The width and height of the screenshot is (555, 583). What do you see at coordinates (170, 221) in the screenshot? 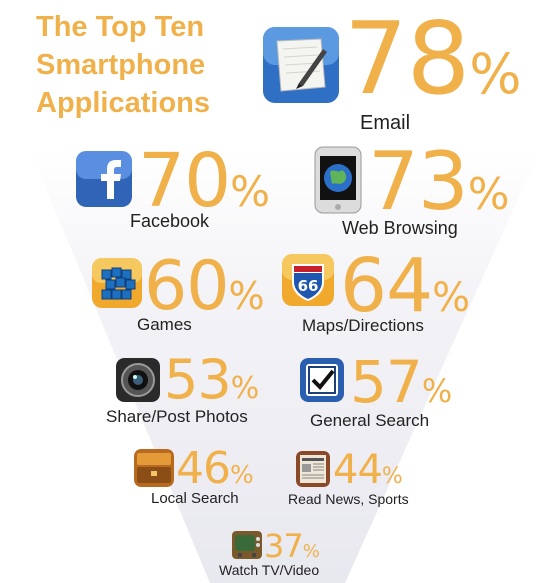
I see `facebook-label: Facebook` at bounding box center [170, 221].